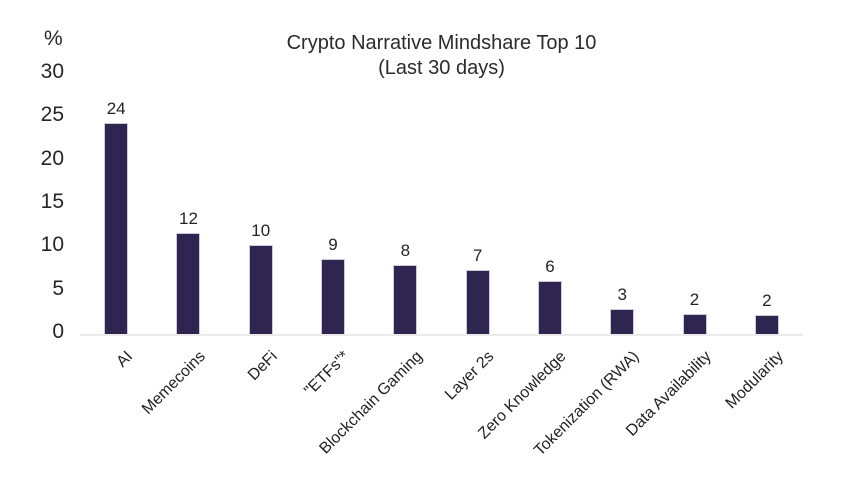 This screenshot has height=479, width=850. I want to click on x-label-column: DeFi, so click(261, 406).